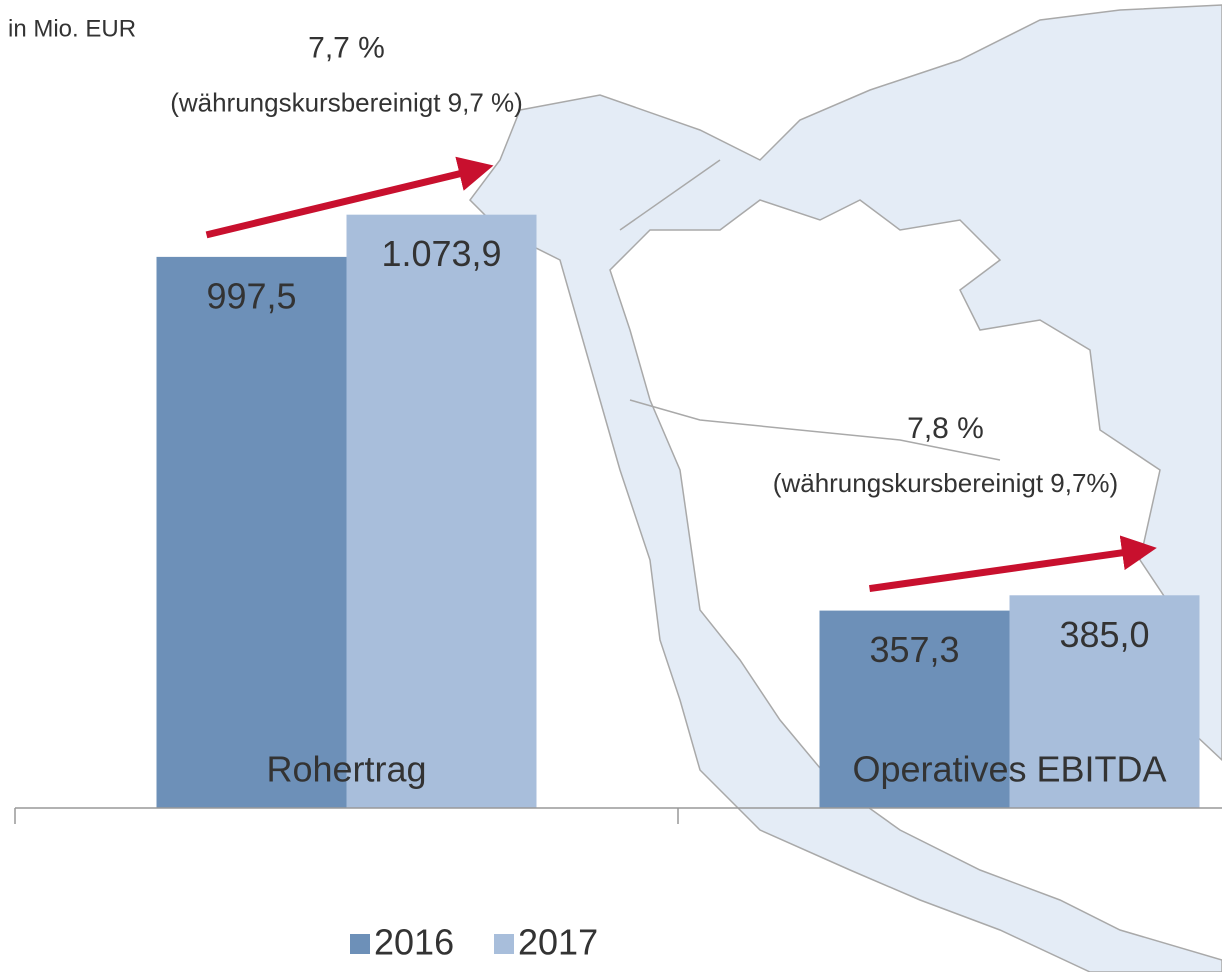  What do you see at coordinates (251, 295) in the screenshot?
I see `value-label: 997,5` at bounding box center [251, 295].